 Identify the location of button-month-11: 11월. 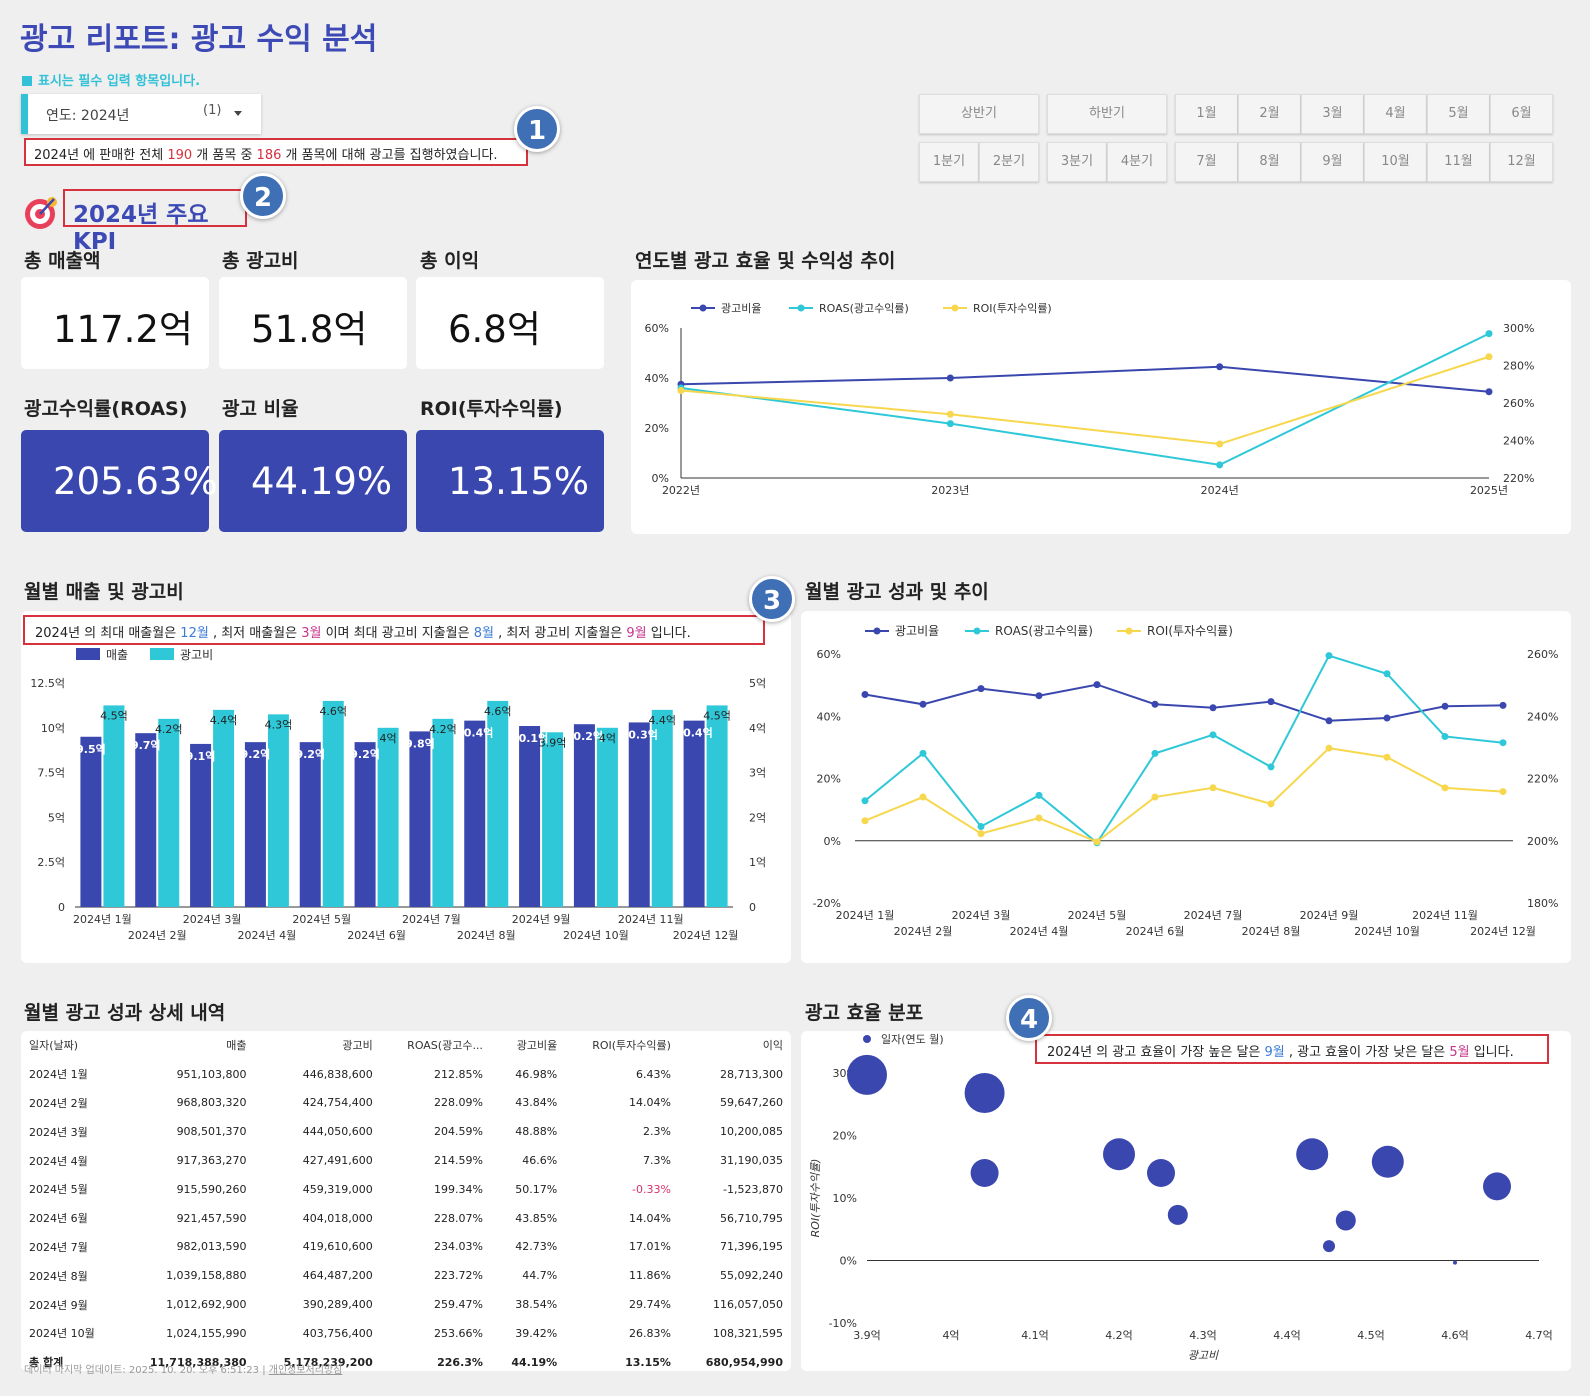
(1458, 162).